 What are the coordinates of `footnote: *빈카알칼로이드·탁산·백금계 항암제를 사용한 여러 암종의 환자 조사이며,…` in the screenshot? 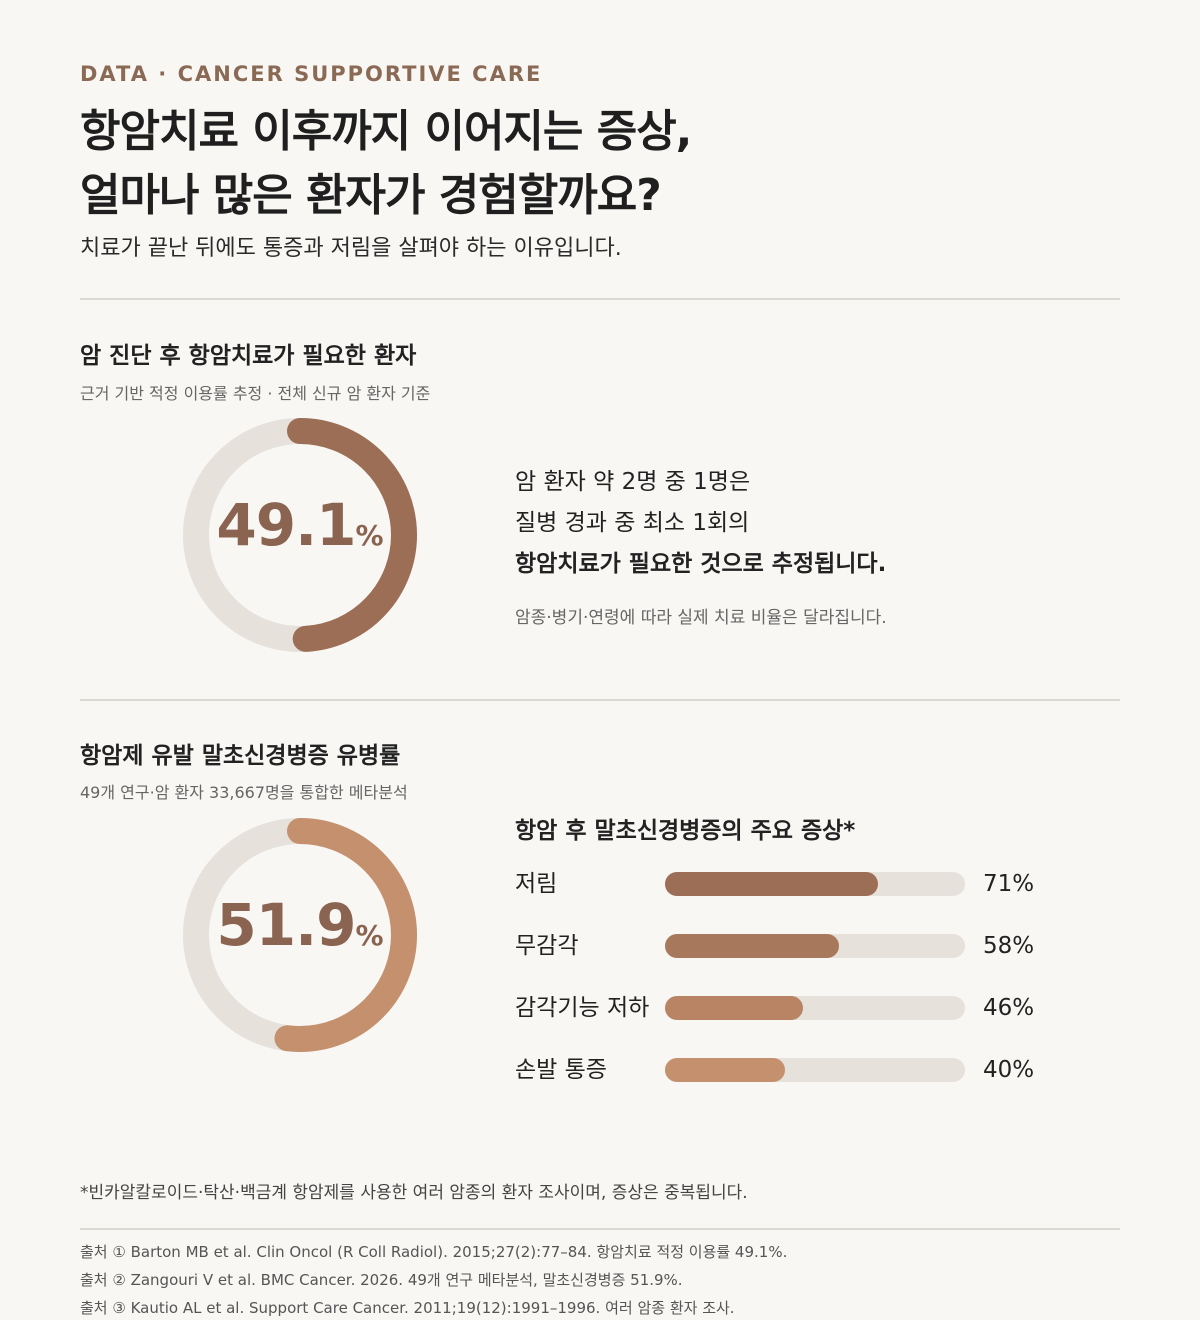 It's located at (414, 1193).